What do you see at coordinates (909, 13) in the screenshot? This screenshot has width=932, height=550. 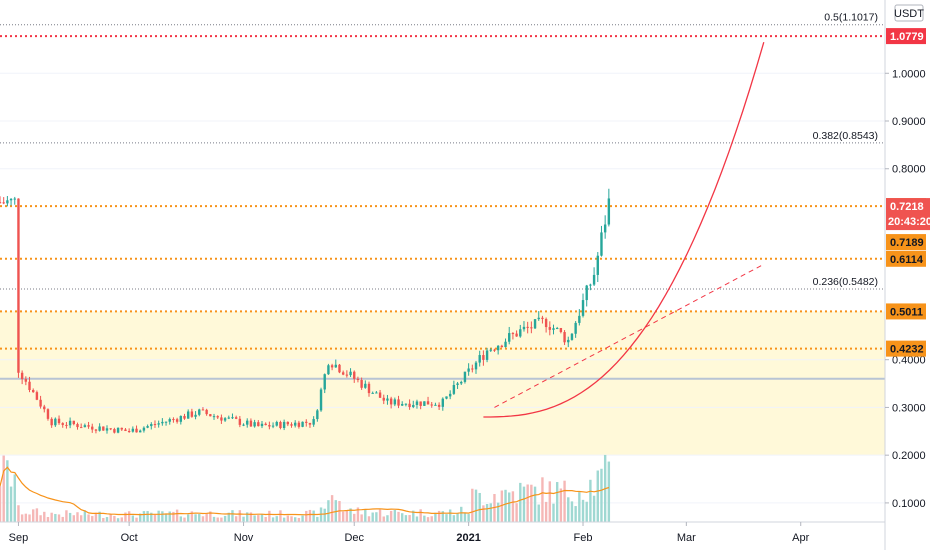 I see `currency-badge: USDT` at bounding box center [909, 13].